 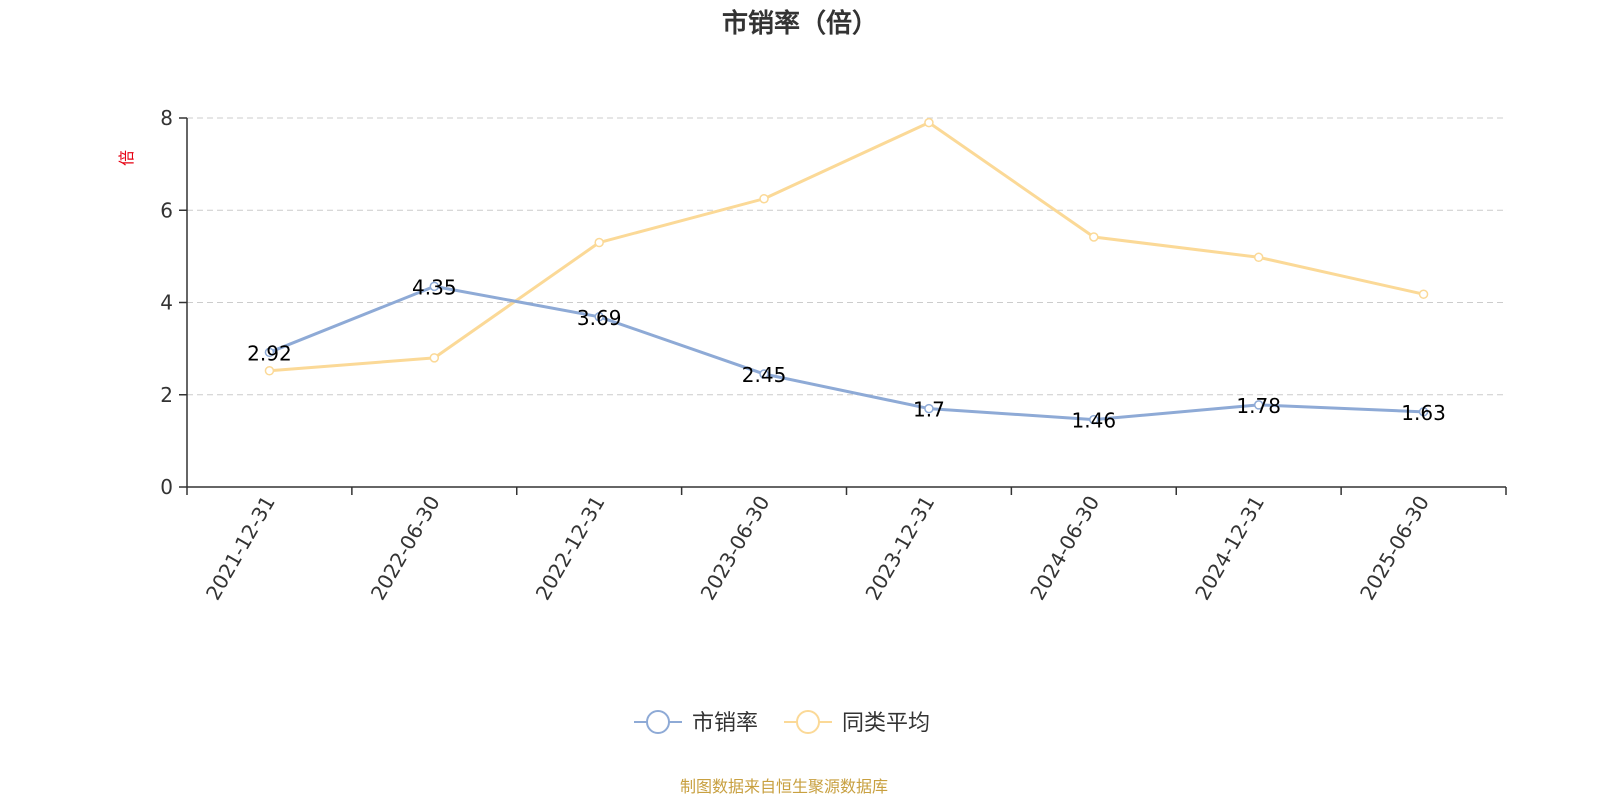 What do you see at coordinates (570, 548) in the screenshot?
I see `x-tick-label: 2022-12-31` at bounding box center [570, 548].